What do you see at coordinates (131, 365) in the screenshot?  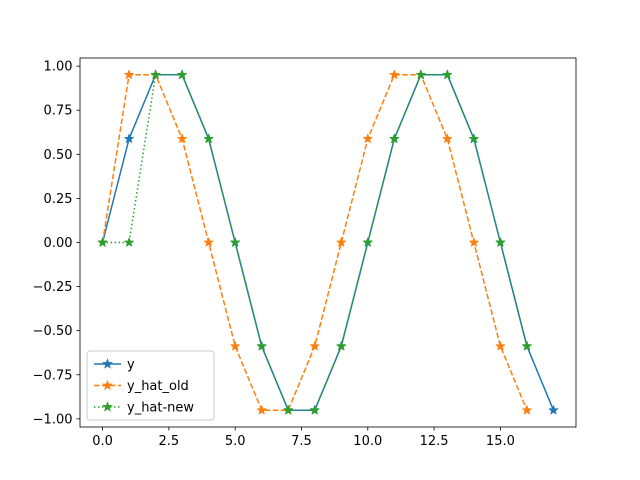 I see `legend-label: y` at bounding box center [131, 365].